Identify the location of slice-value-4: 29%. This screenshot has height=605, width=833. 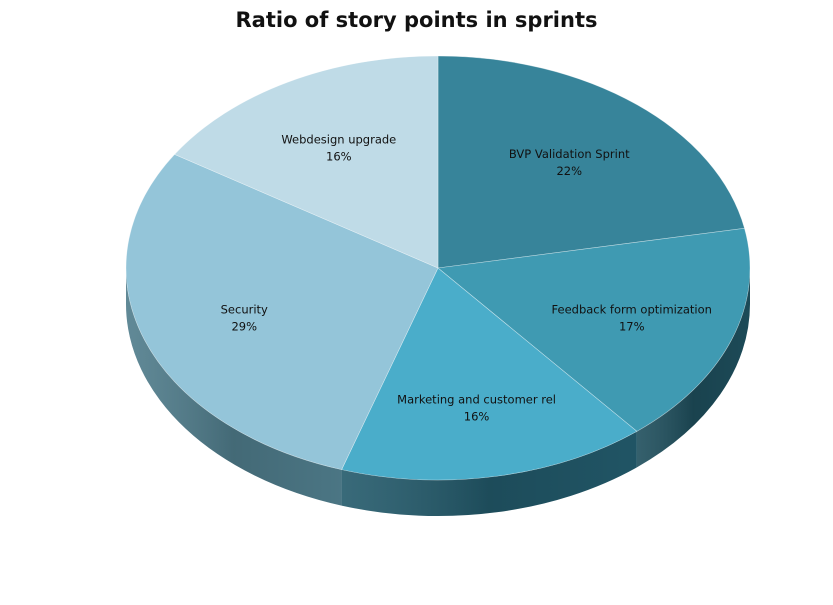
(244, 326).